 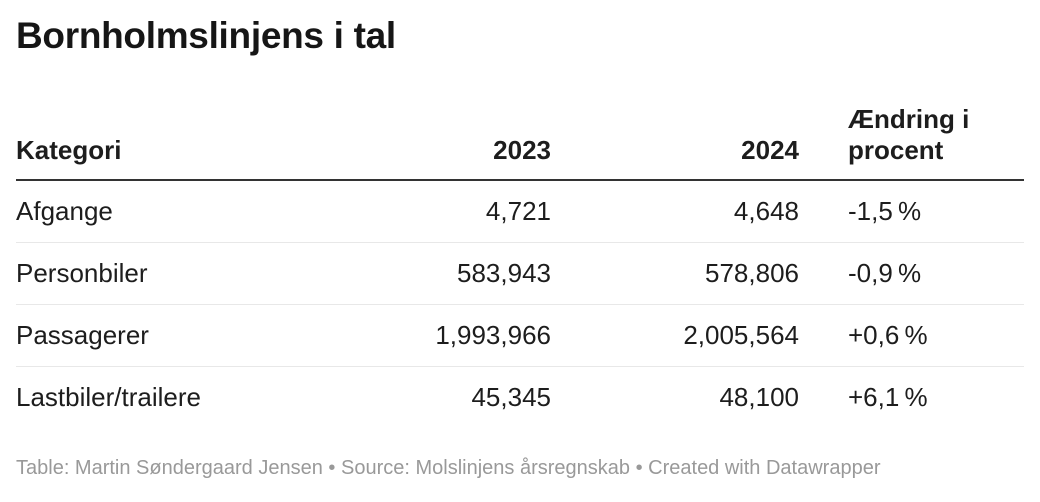 I want to click on table-header-row: Kategori 2023 2024 Ændring i procent, so click(x=520, y=142).